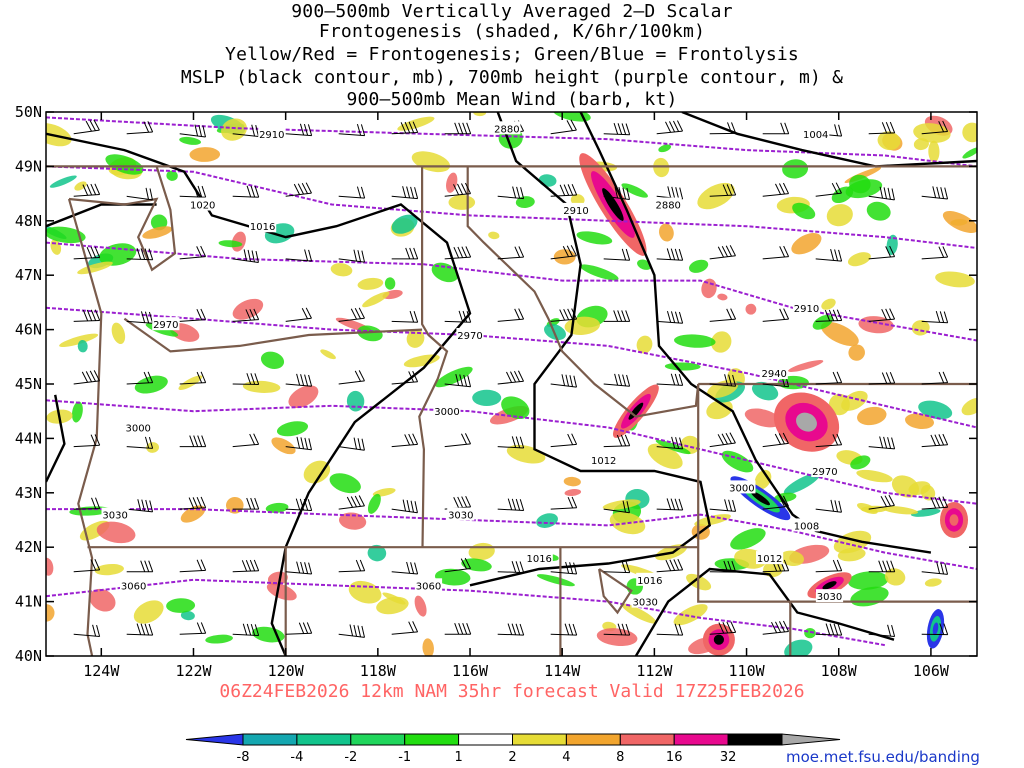 The height and width of the screenshot is (768, 1024). Describe the element at coordinates (286, 671) in the screenshot. I see `lon-label: 120W` at that location.